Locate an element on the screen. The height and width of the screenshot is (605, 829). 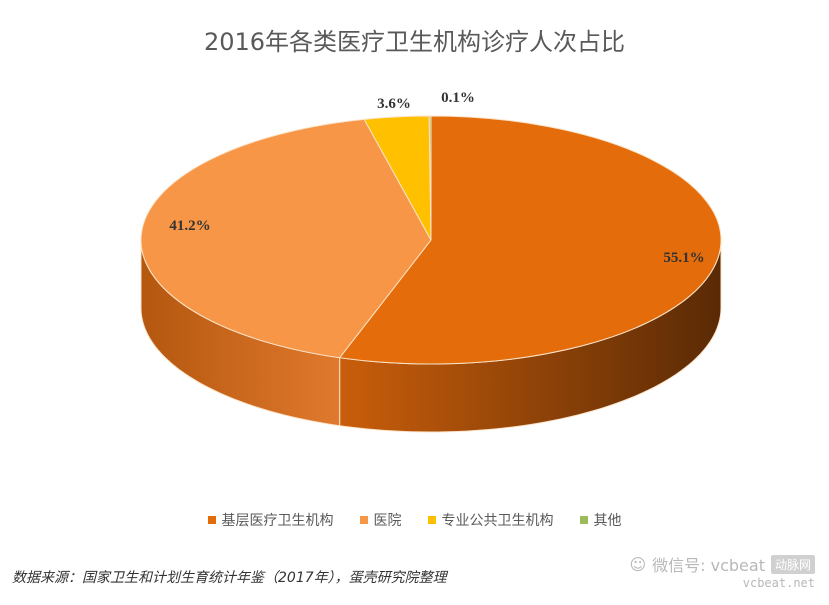
legend-label-2: 专业公共卫生机构 is located at coordinates (497, 521).